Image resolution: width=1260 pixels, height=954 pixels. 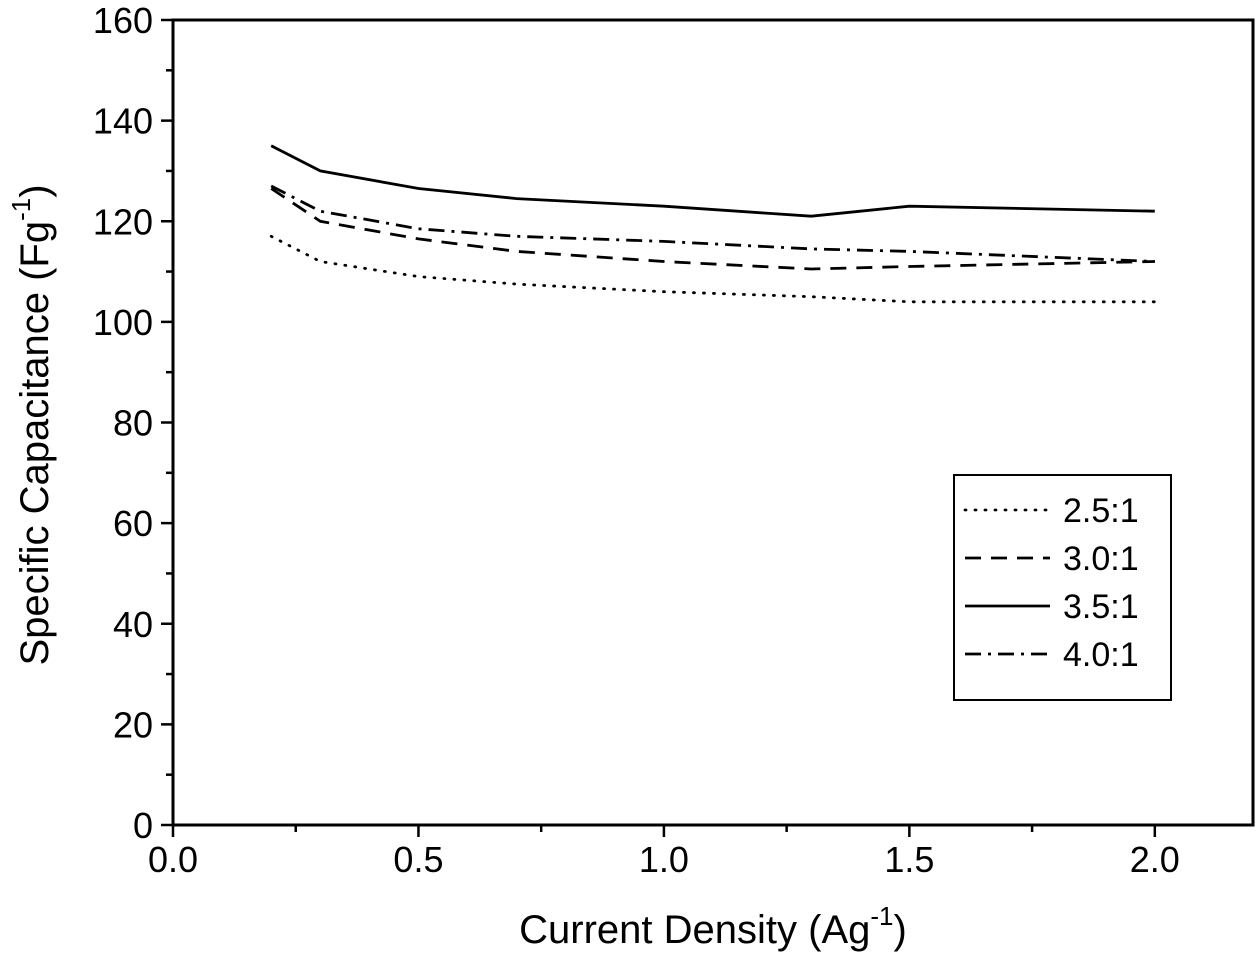 I want to click on x-tick-label: 1.0, so click(x=664, y=859).